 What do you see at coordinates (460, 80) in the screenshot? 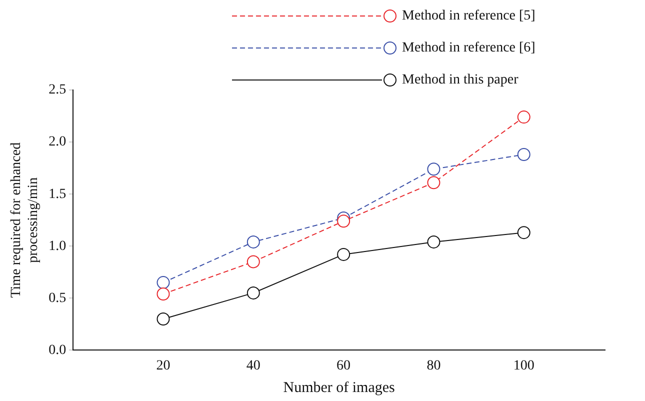
I see `legend-label: Method in this paper` at bounding box center [460, 80].